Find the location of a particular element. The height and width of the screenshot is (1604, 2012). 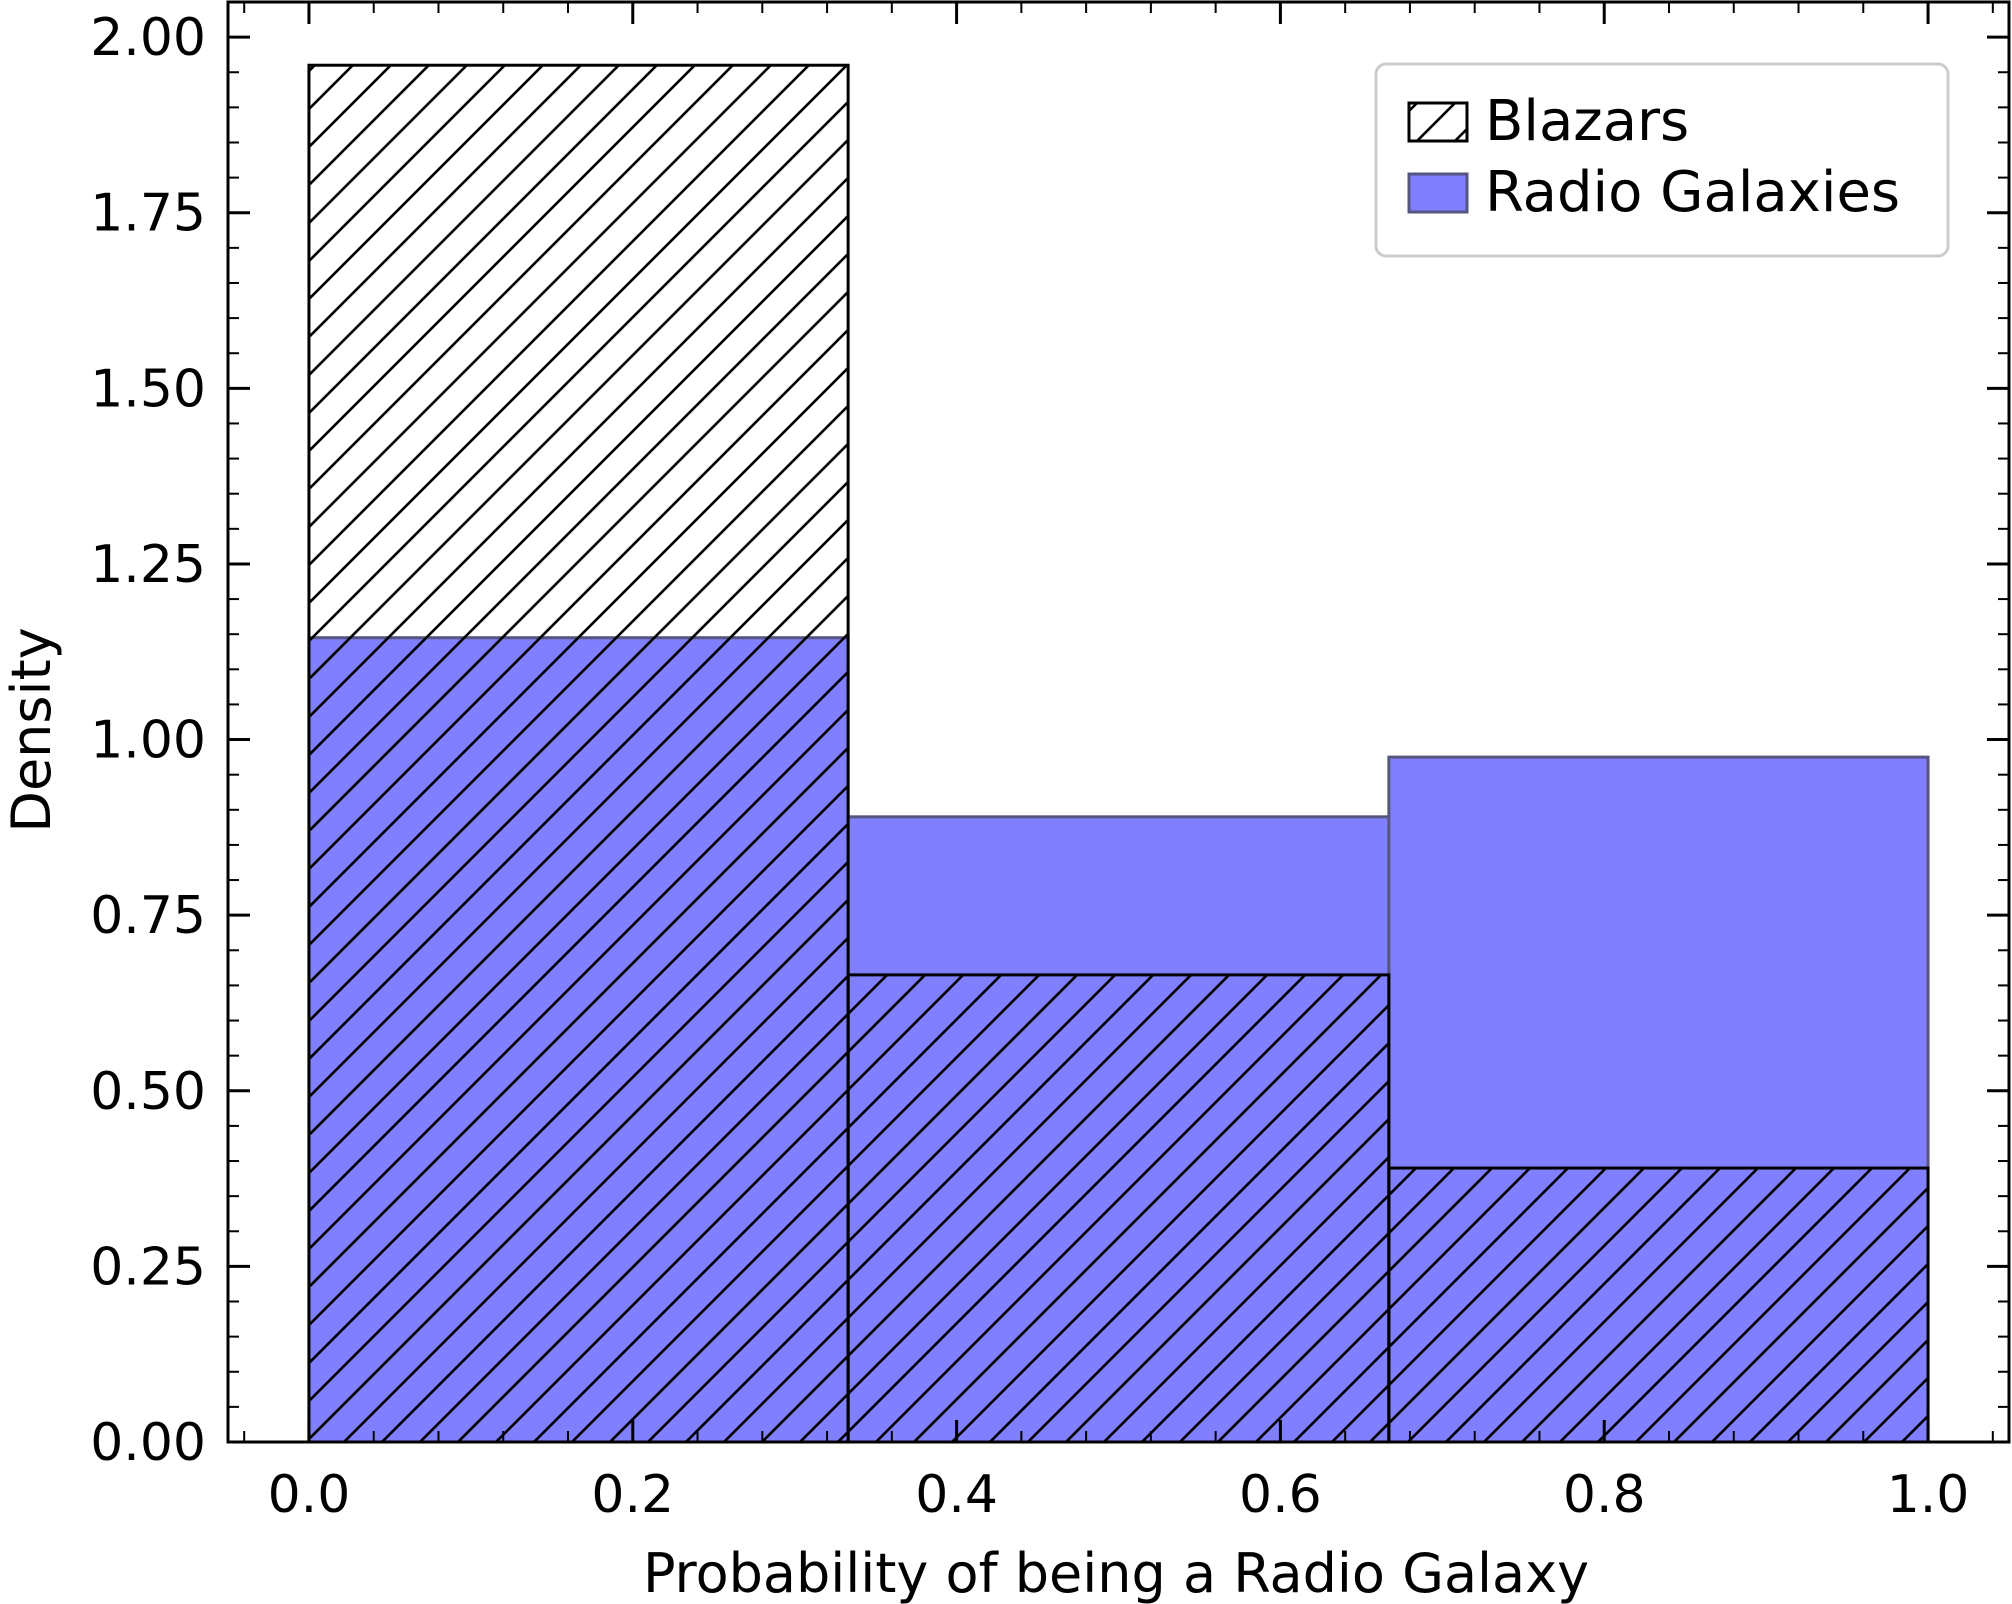

legend-frame is located at coordinates (1662, 160).